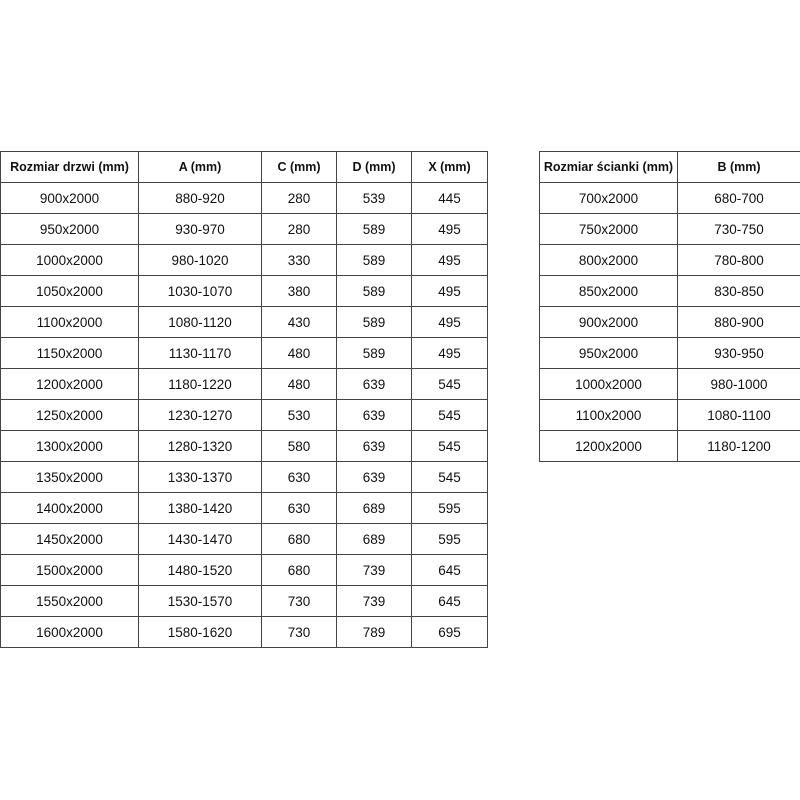  Describe the element at coordinates (200, 539) in the screenshot. I see `table-cell: 1430-1470` at that location.